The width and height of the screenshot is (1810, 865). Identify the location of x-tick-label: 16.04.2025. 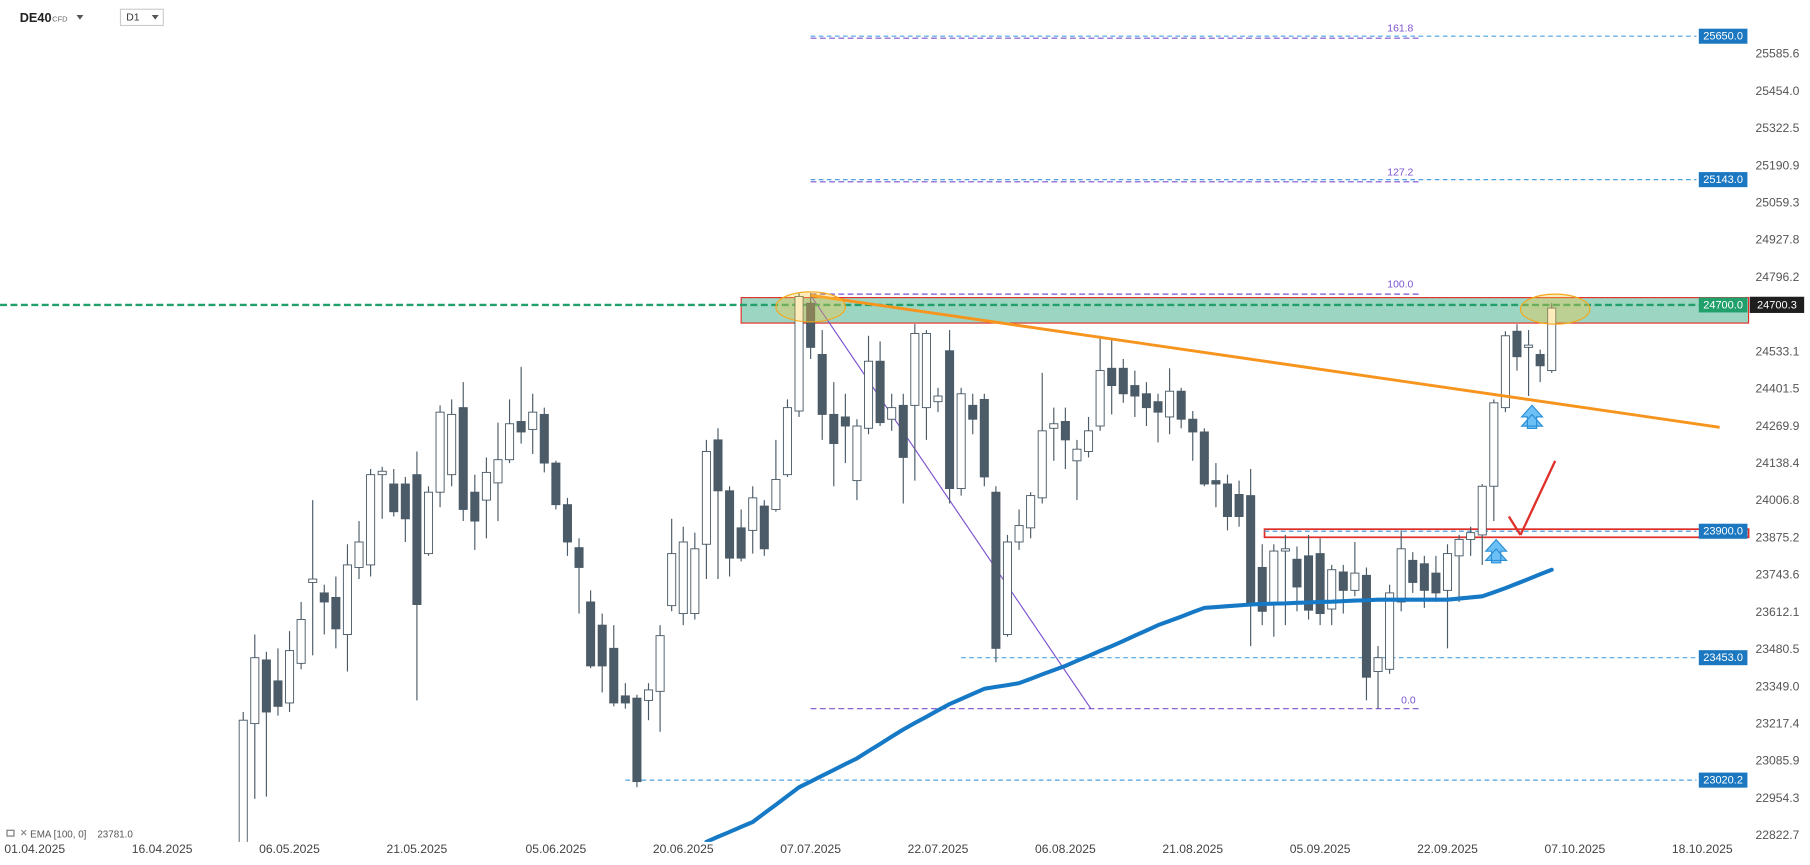
(162, 849).